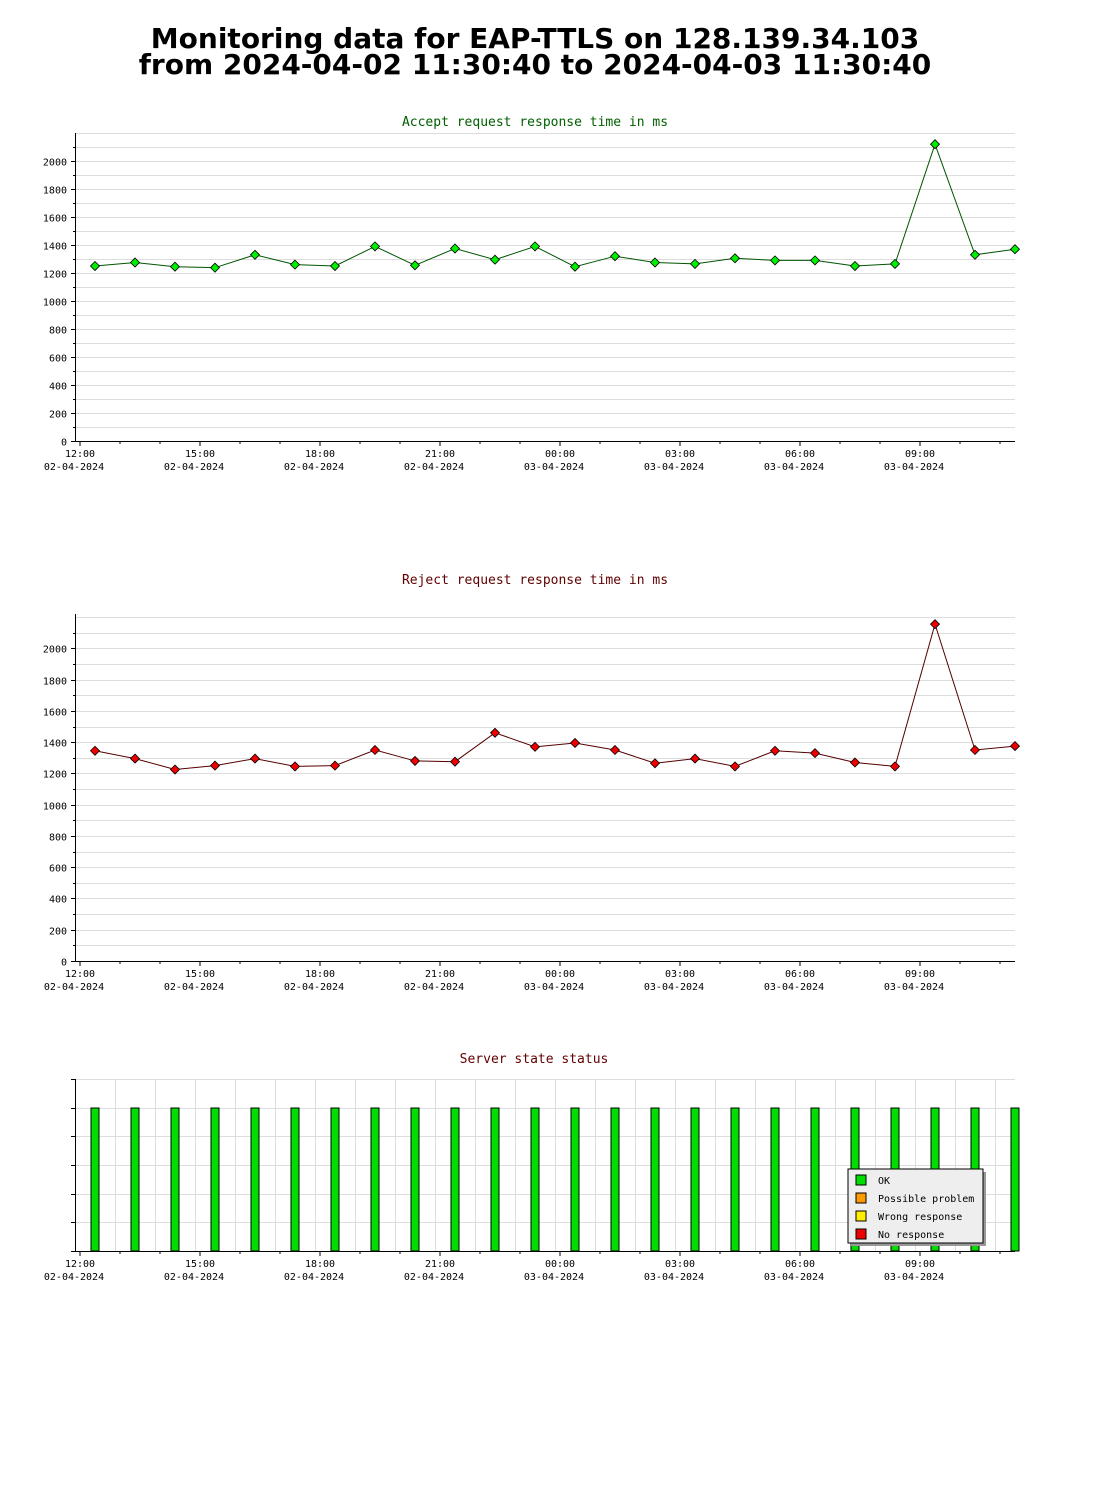 The height and width of the screenshot is (1500, 1100). What do you see at coordinates (58, 415) in the screenshot?
I see `y-tick-label: 200` at bounding box center [58, 415].